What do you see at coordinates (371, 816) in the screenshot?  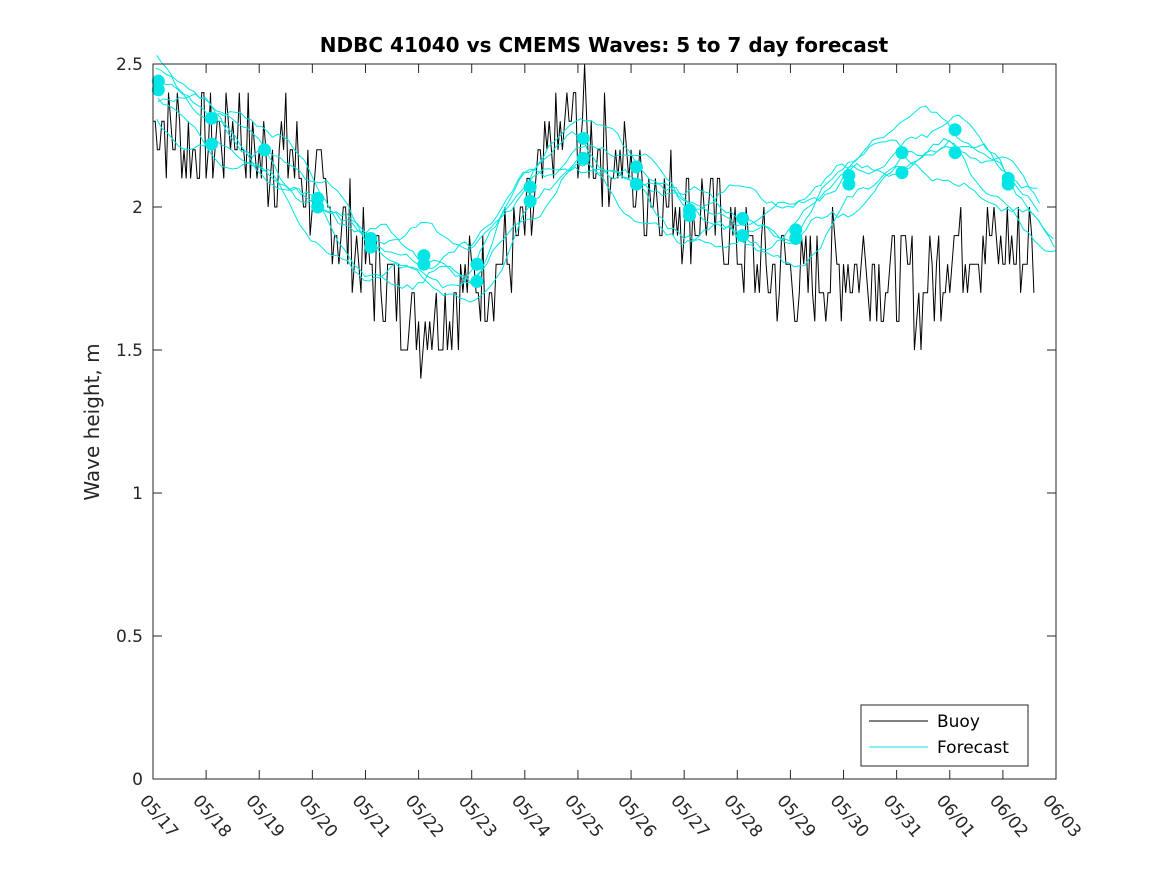 I see `x-tick-label: 05/21` at bounding box center [371, 816].